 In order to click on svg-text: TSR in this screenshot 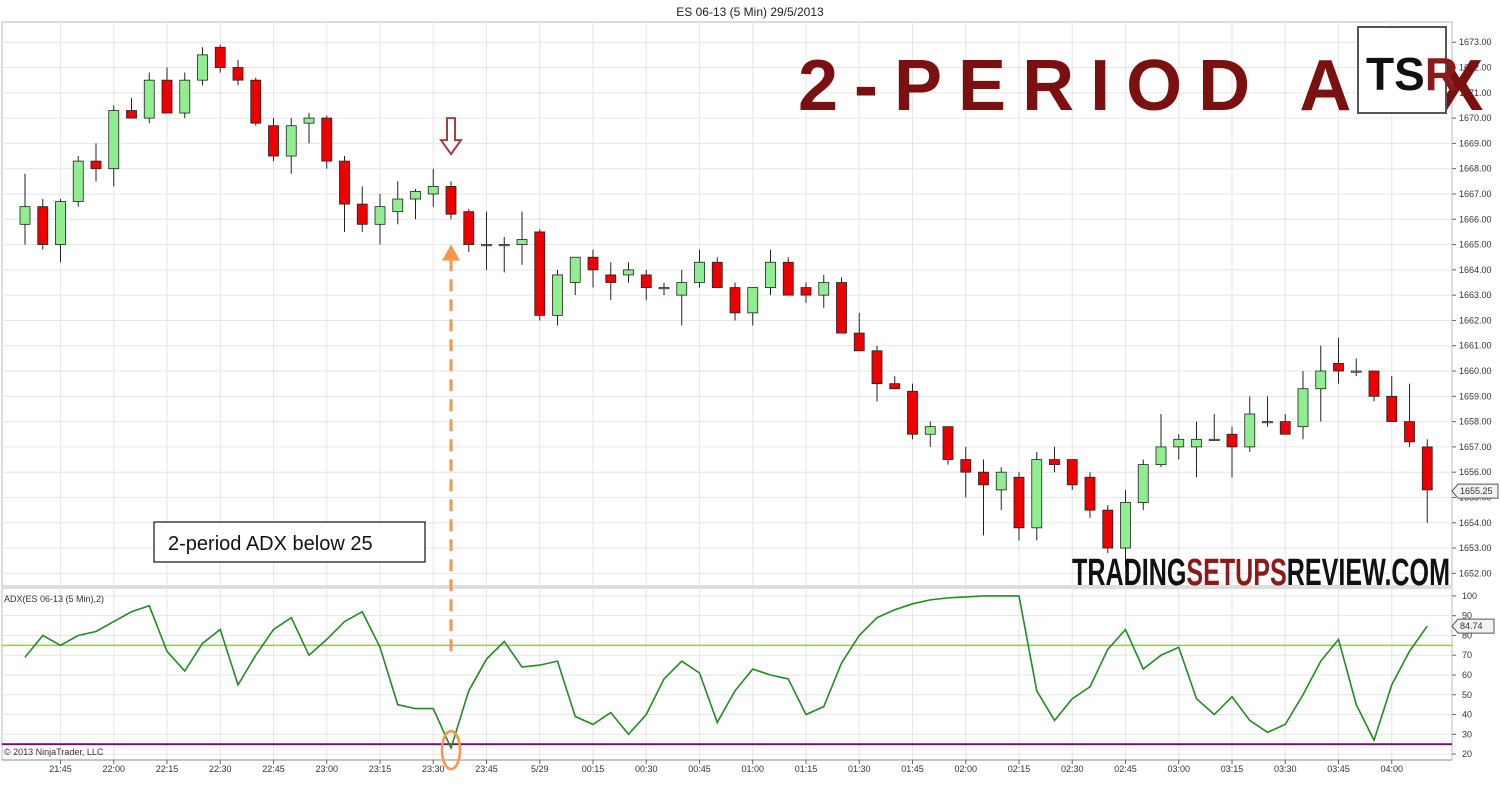, I will do `click(1412, 74)`.